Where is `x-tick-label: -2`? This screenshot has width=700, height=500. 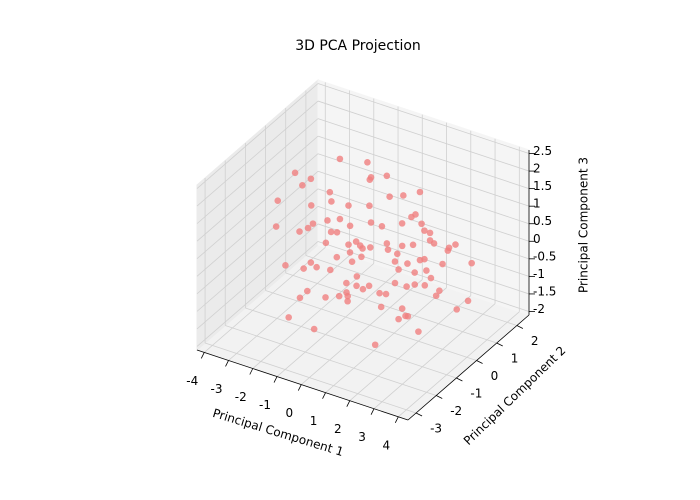
x-tick-label: -2 is located at coordinates (241, 397).